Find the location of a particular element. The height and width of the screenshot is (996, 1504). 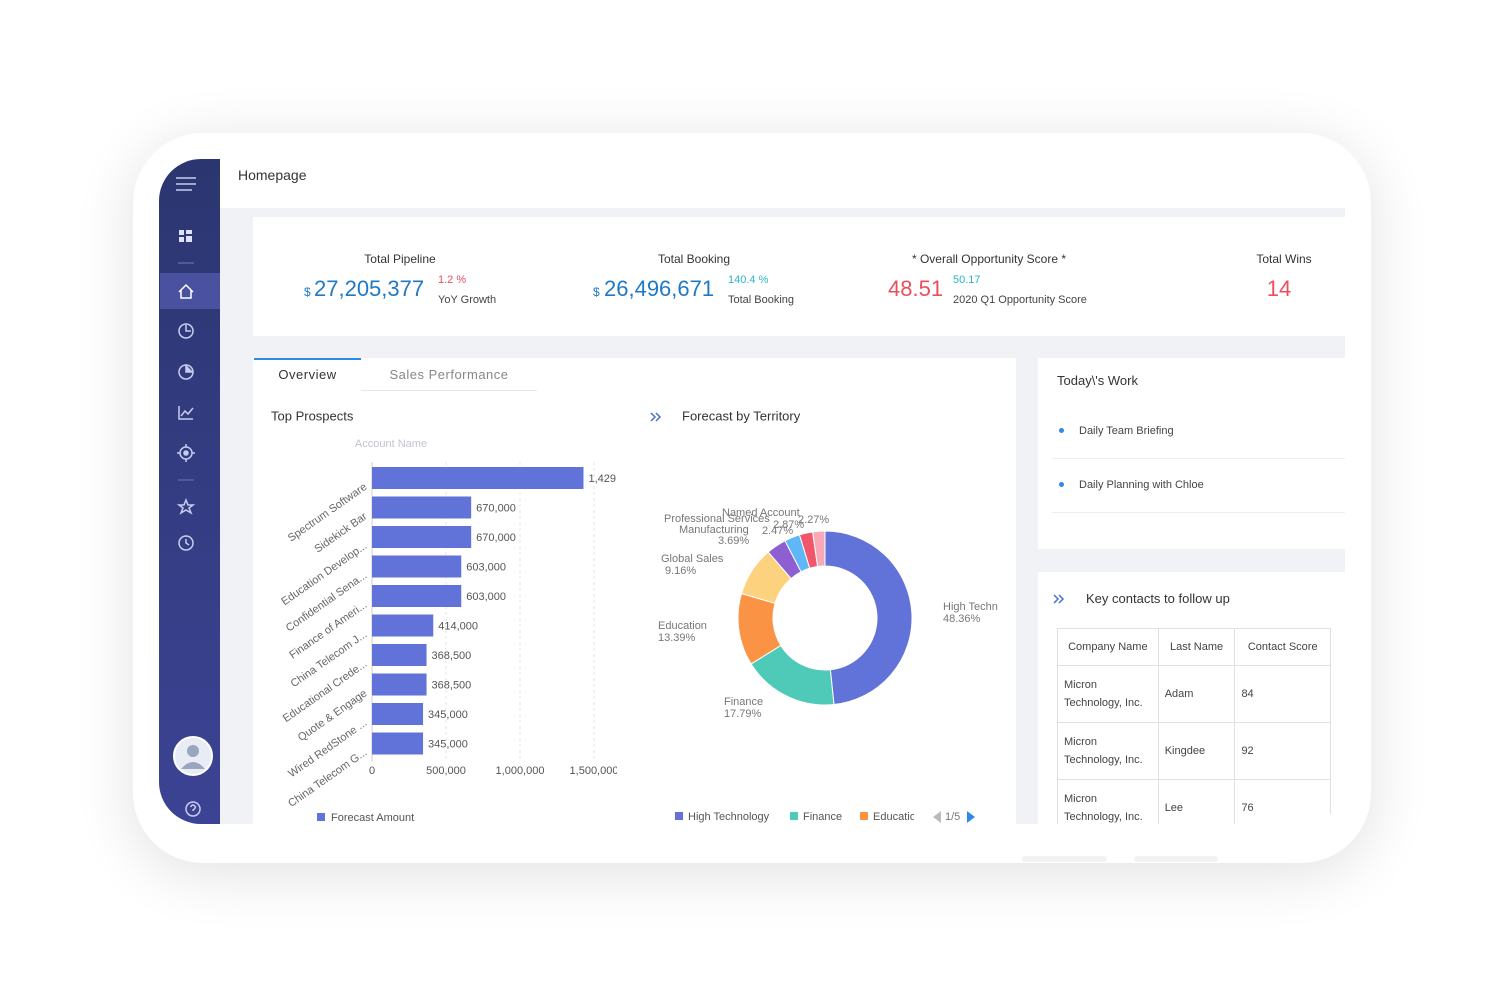

work-item: Daily Planning with Chloe is located at coordinates (1141, 485).